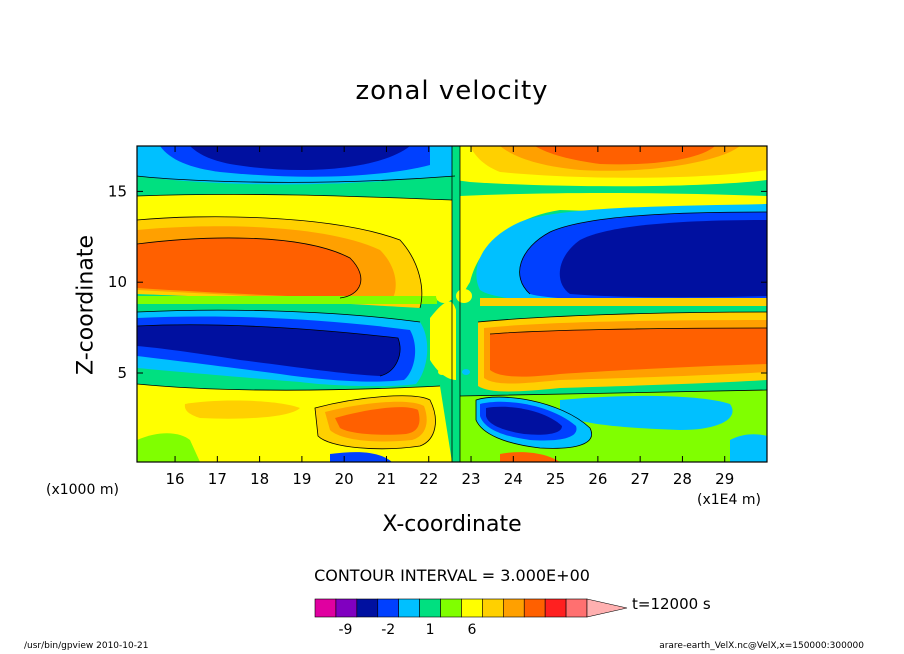 This screenshot has width=904, height=654. I want to click on footer-left: /usr/bin/gpview 2010-10-21, so click(86, 646).